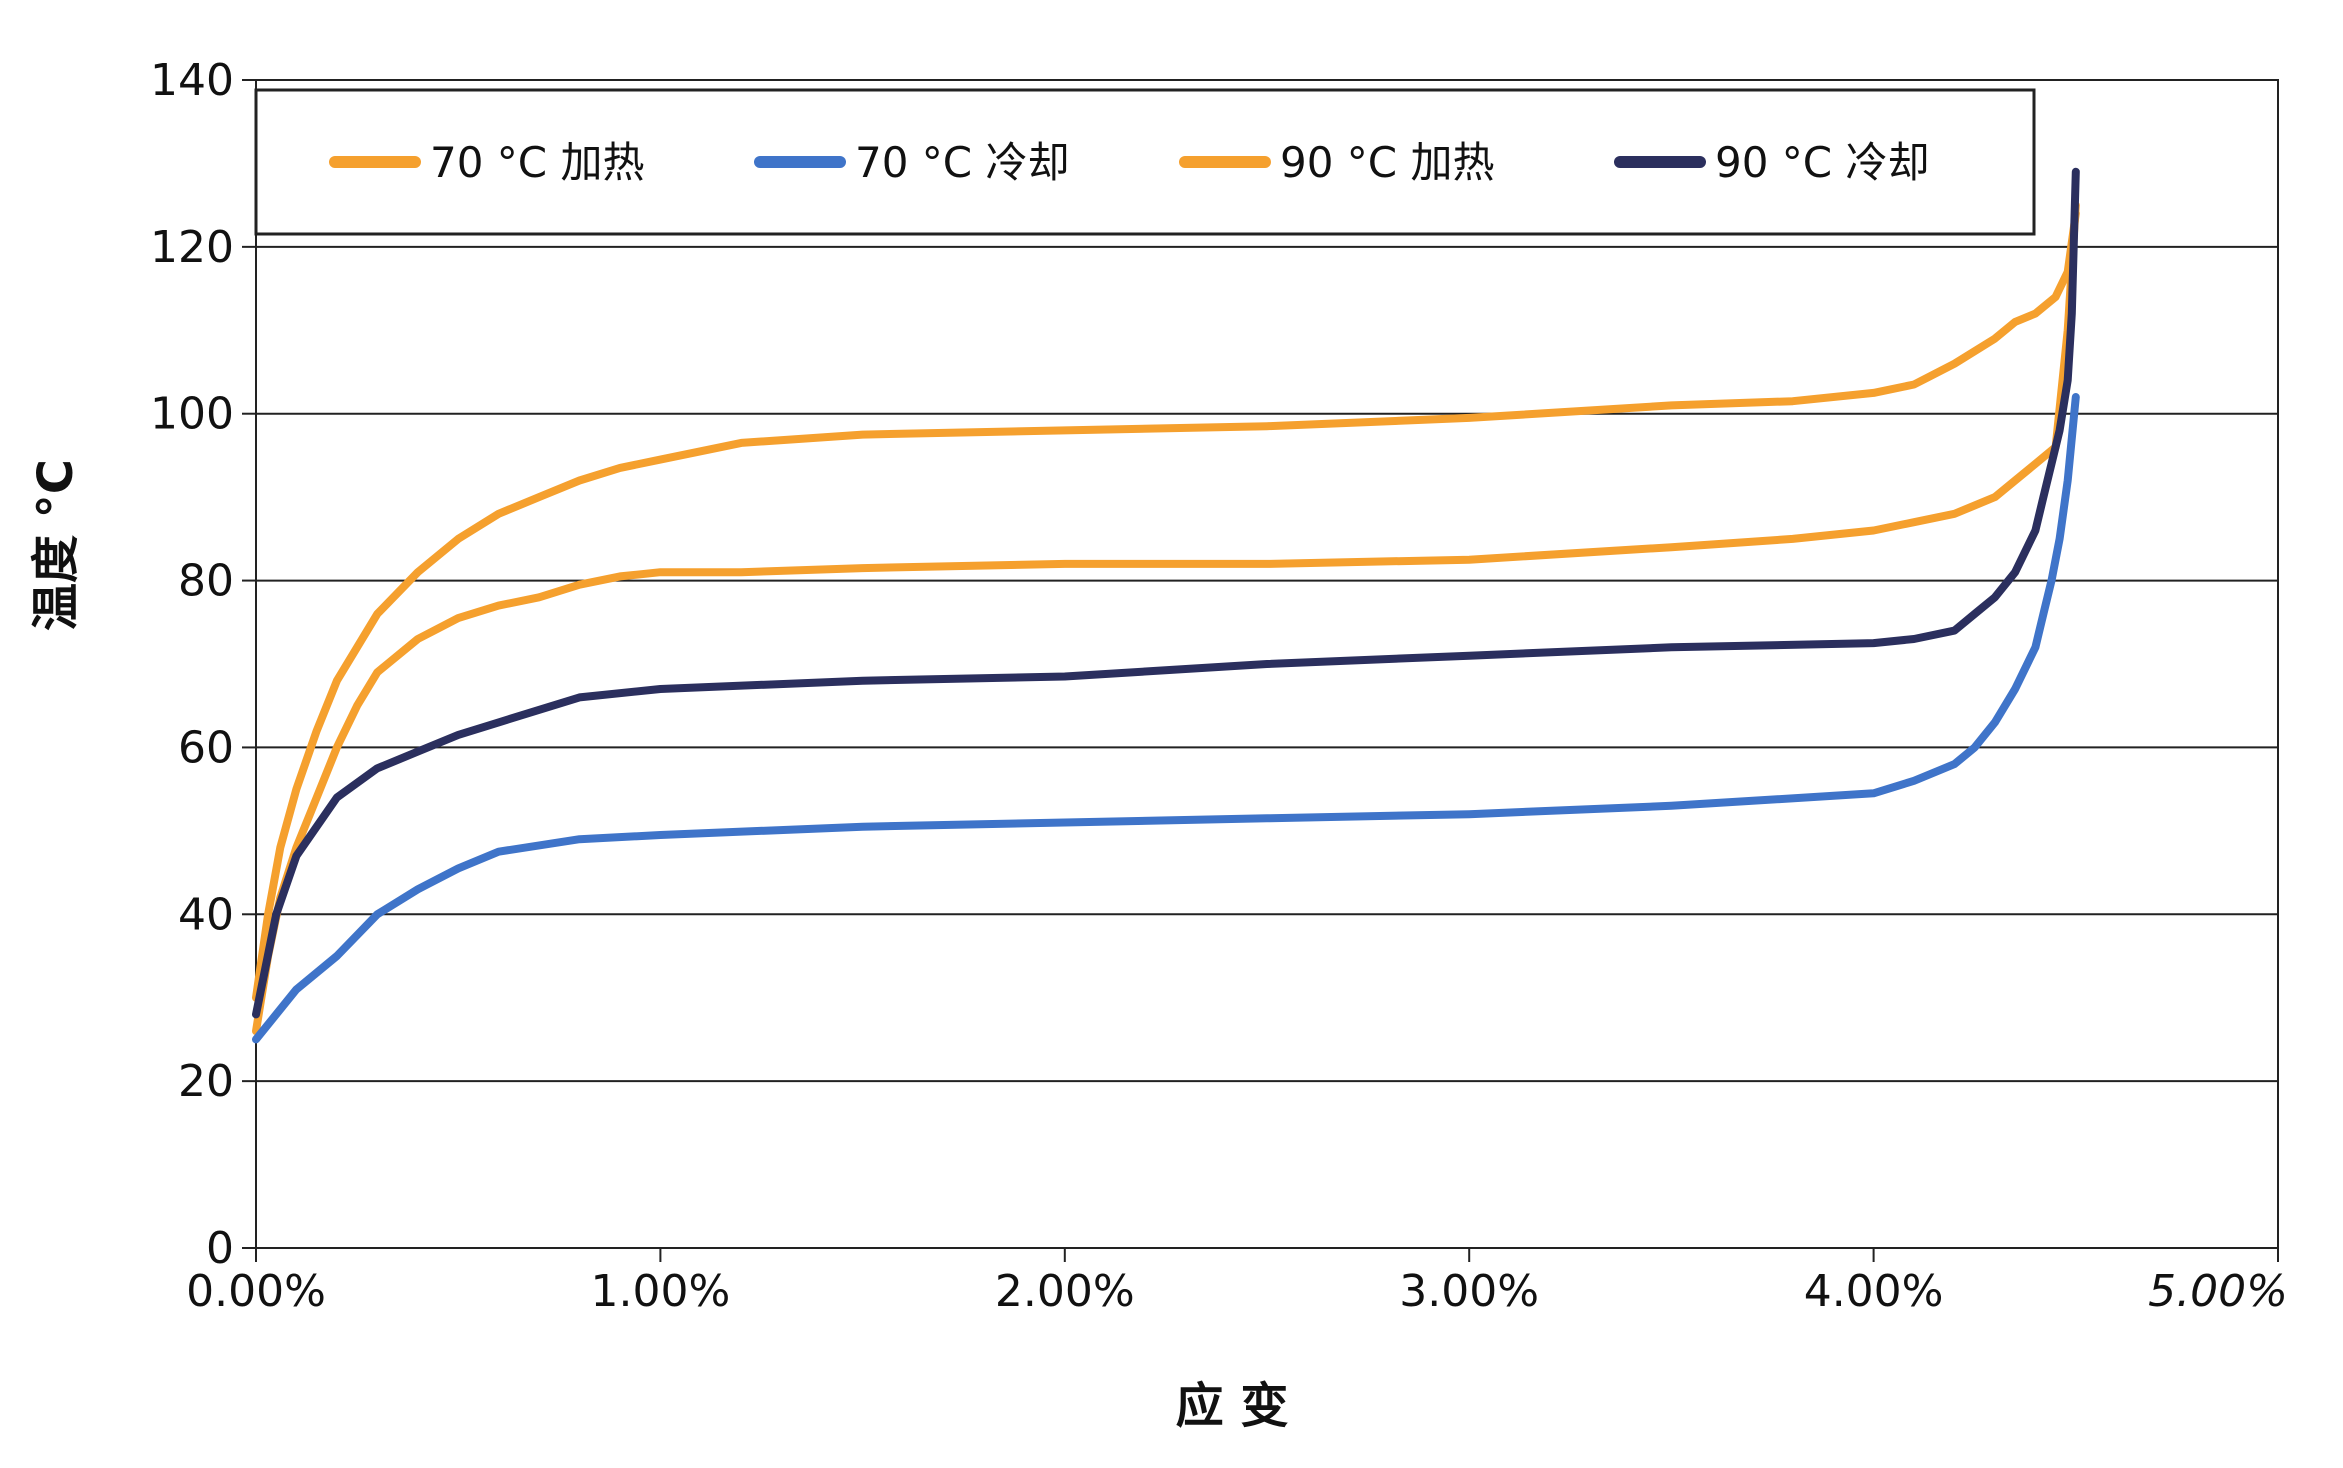 This screenshot has height=1468, width=2343. I want to click on x-tick-label: 1.00%, so click(661, 1291).